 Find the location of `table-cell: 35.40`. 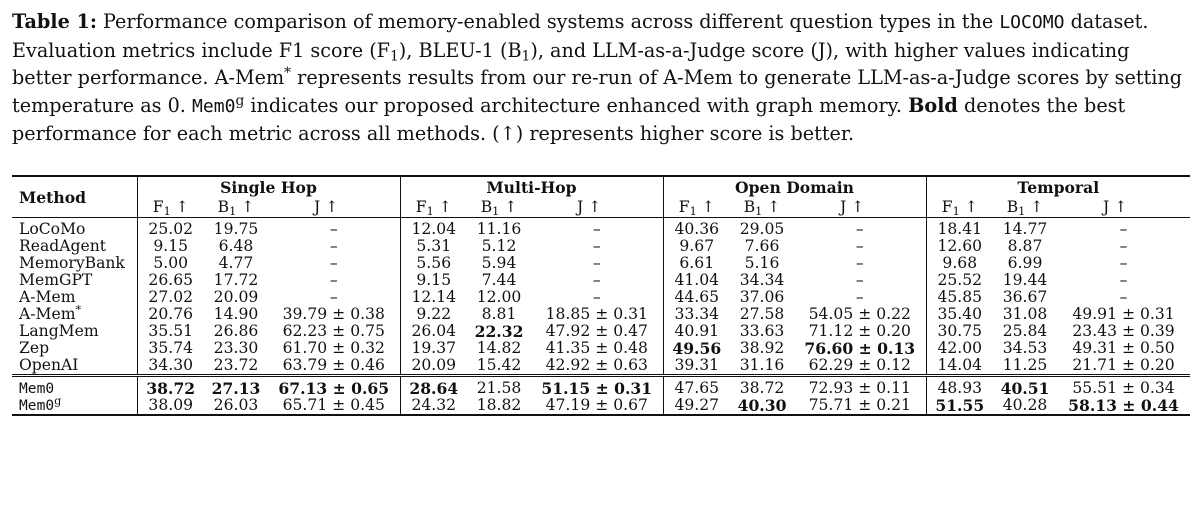

table-cell: 35.40 is located at coordinates (959, 314).